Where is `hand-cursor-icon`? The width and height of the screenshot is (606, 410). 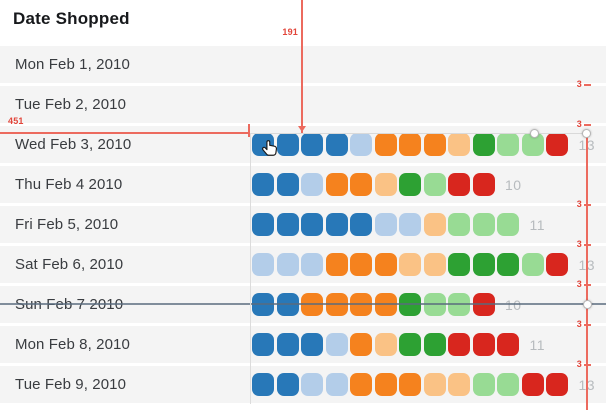 hand-cursor-icon is located at coordinates (270, 149).